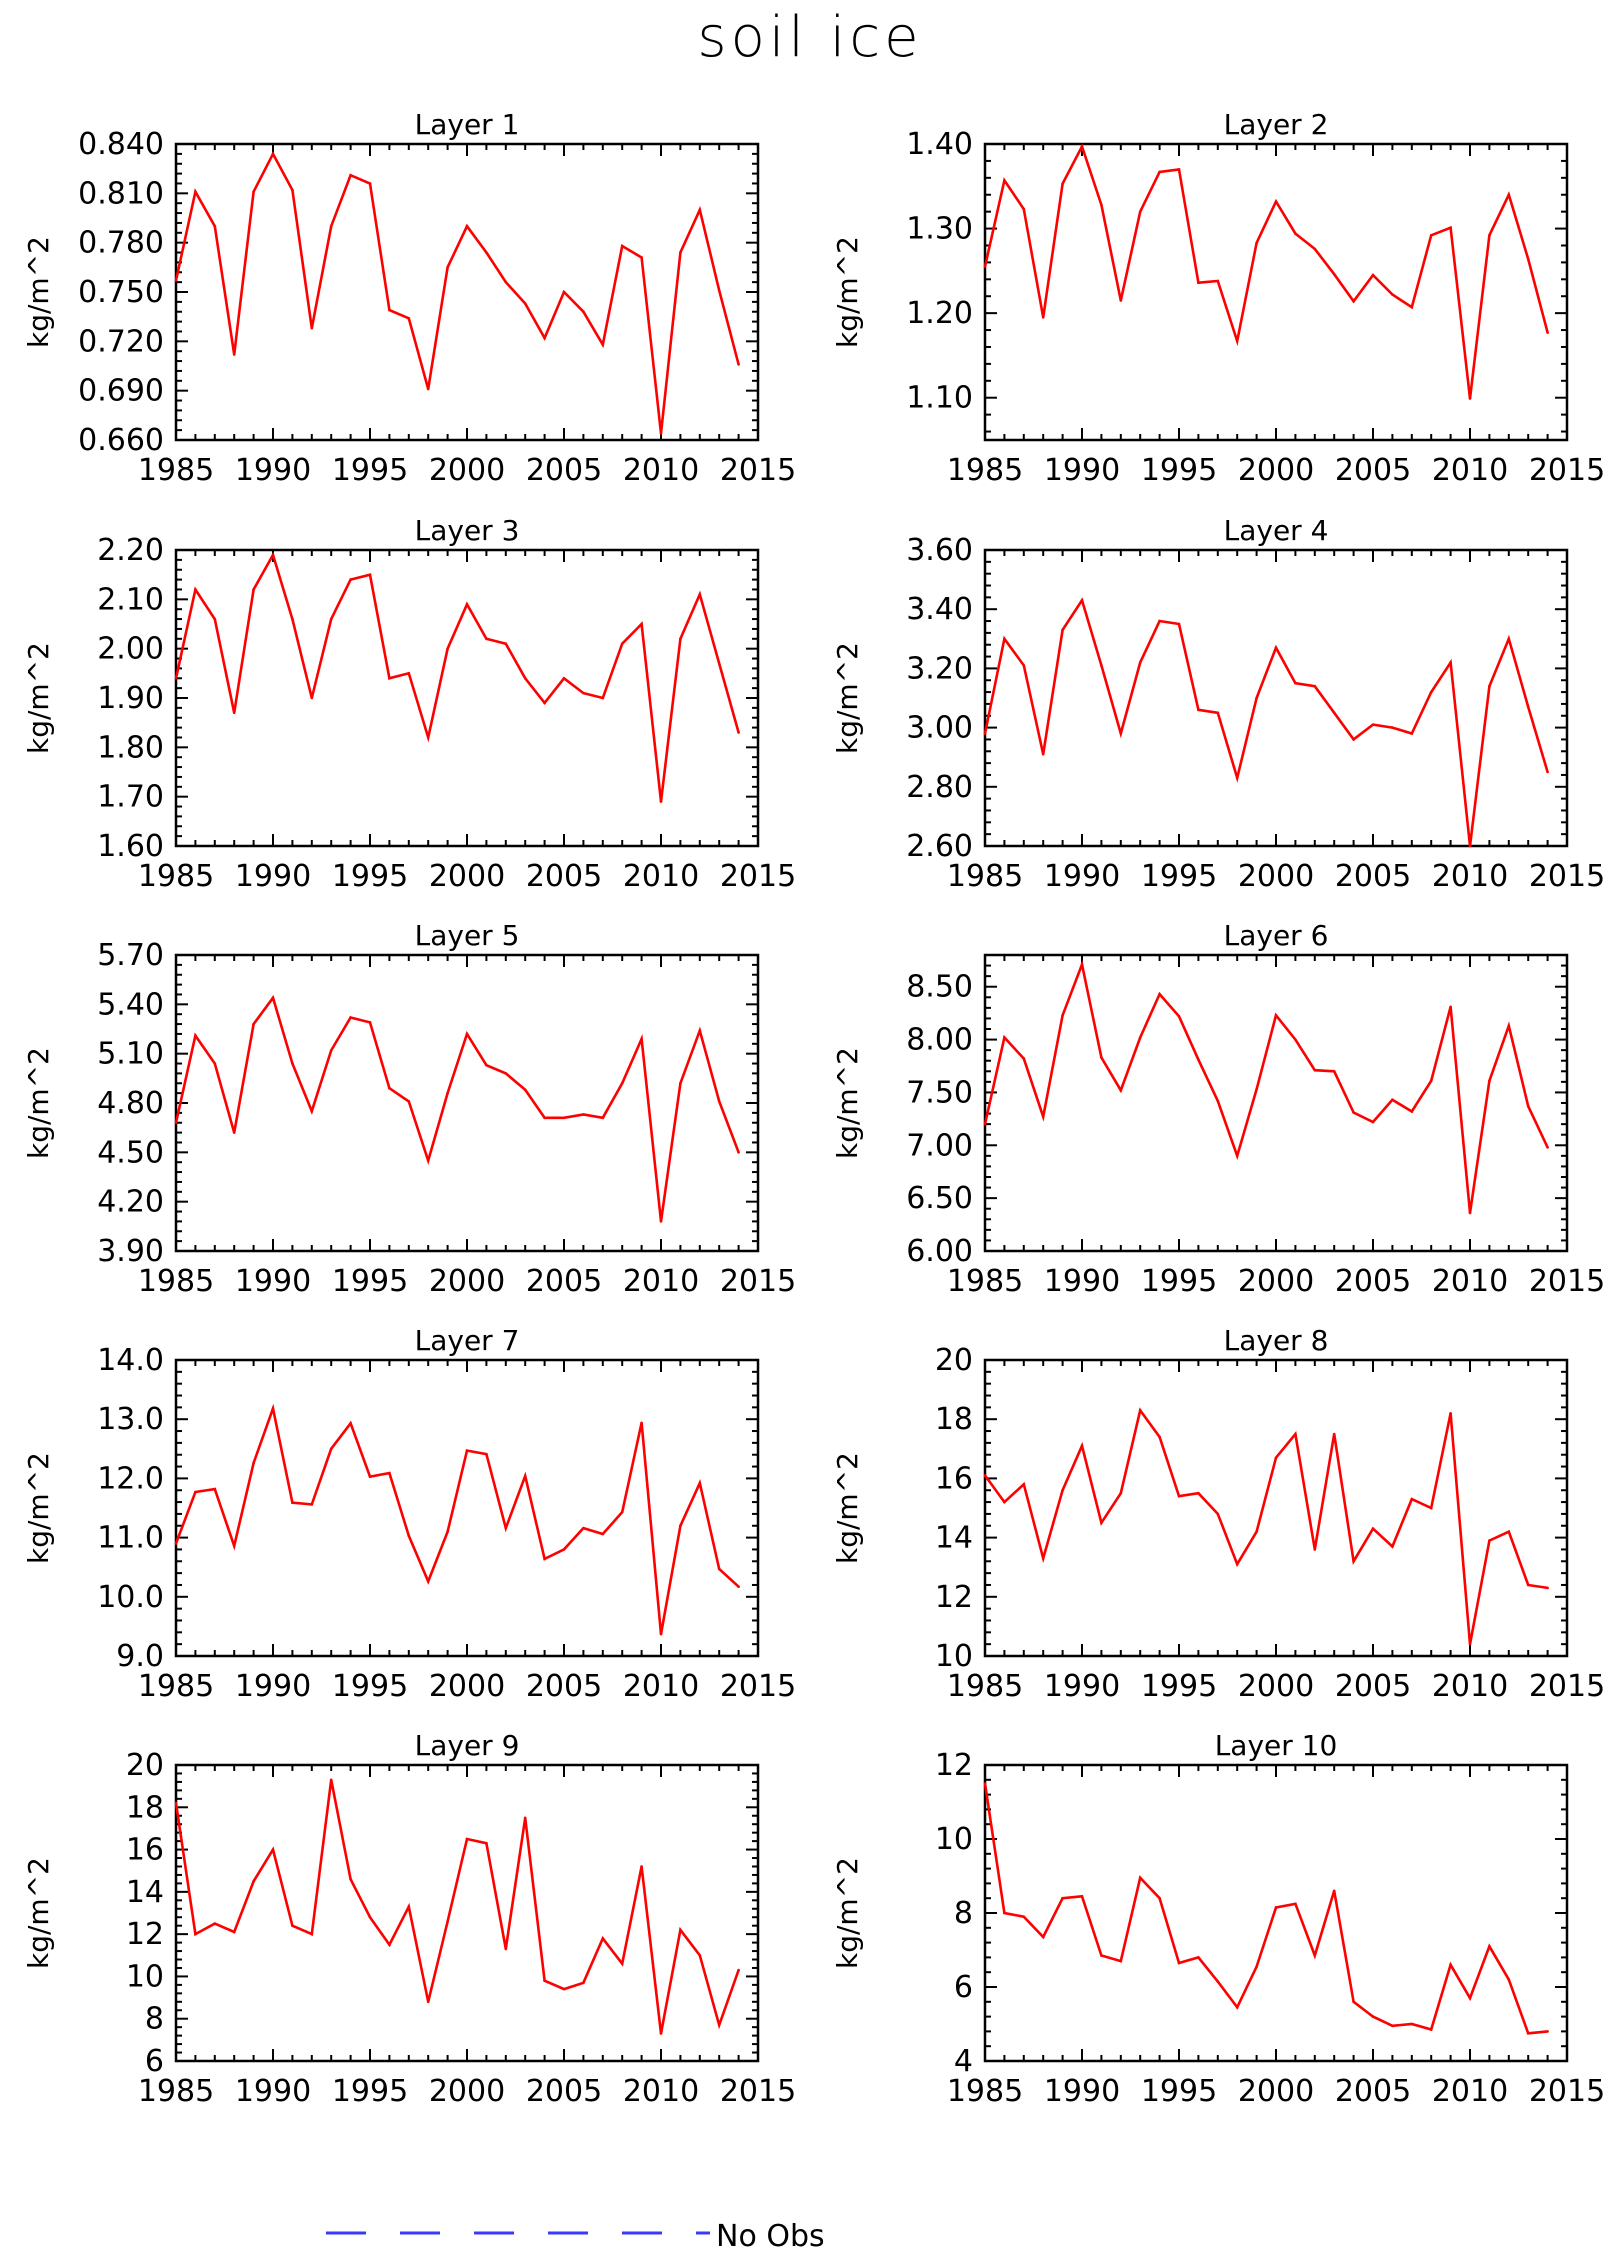 The height and width of the screenshot is (2250, 1620). What do you see at coordinates (121, 341) in the screenshot?
I see `y-tick-label: 0.720` at bounding box center [121, 341].